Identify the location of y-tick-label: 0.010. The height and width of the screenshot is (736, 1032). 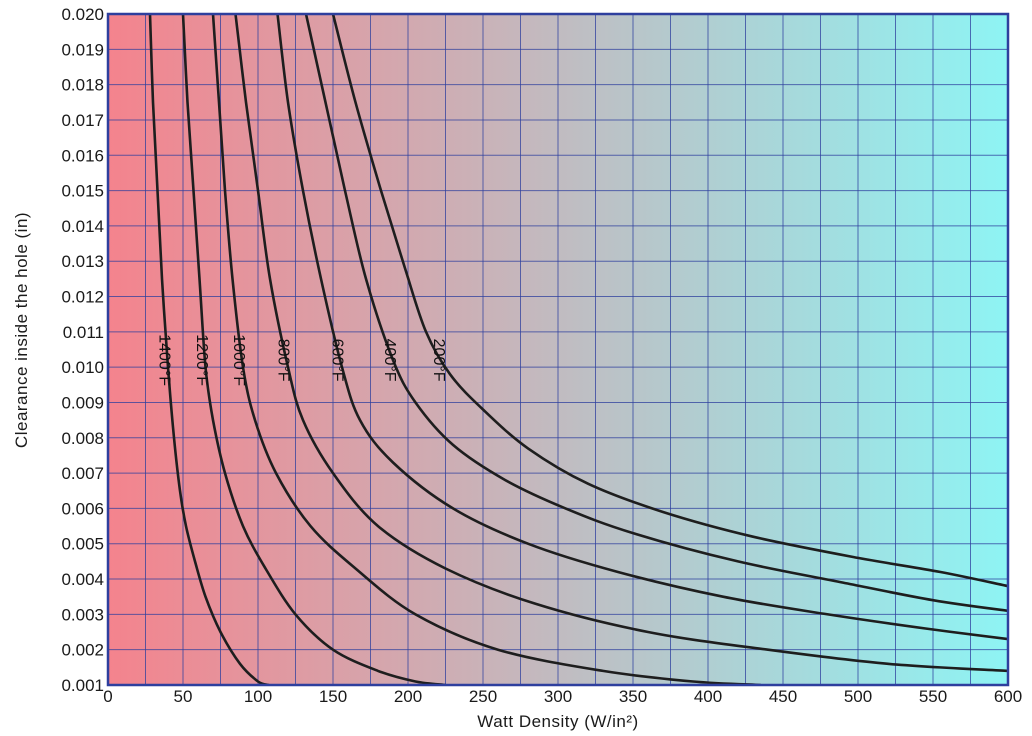
(82, 367).